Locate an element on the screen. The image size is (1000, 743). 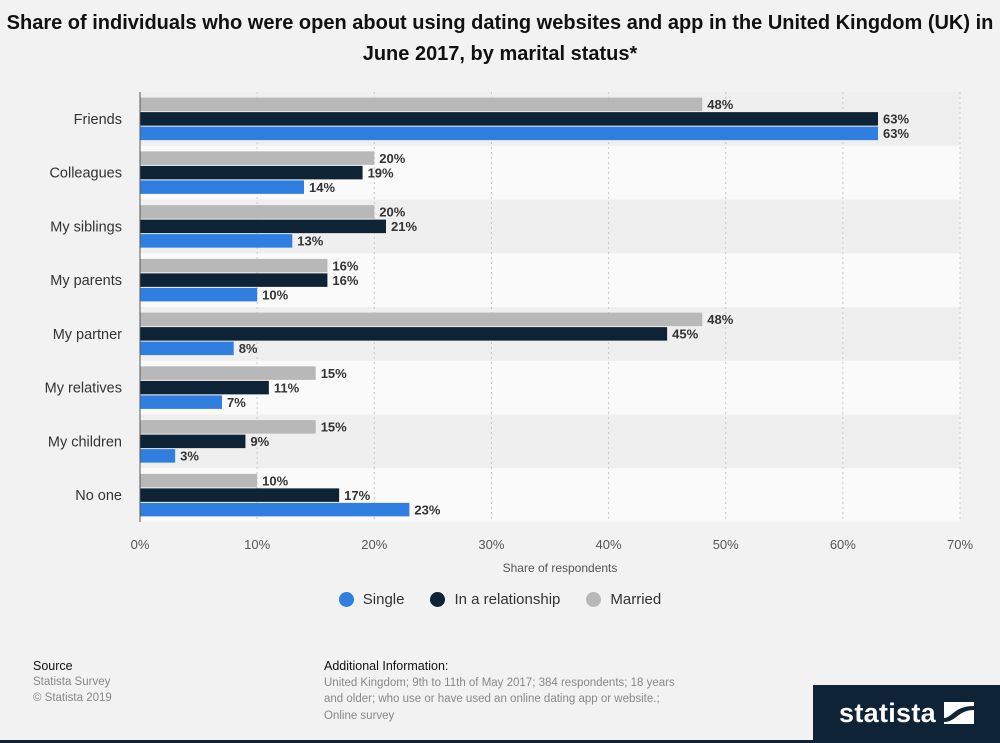
value-label: 17% is located at coordinates (357, 495).